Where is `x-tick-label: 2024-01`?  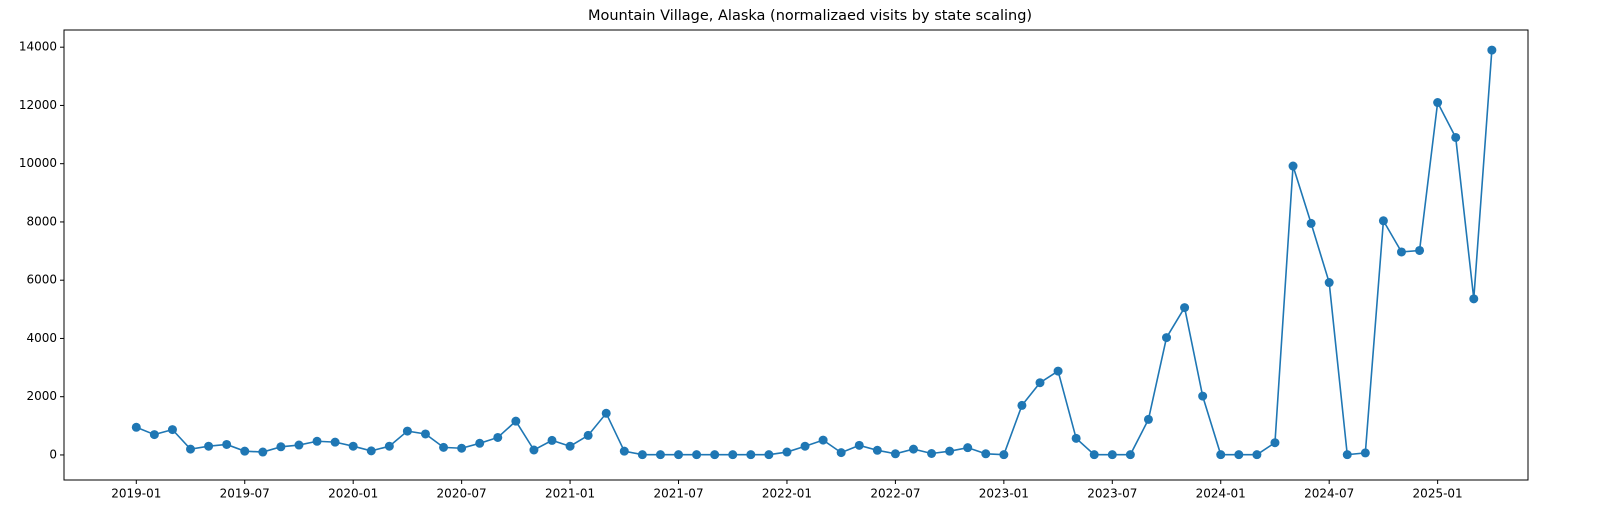
x-tick-label: 2024-01 is located at coordinates (1221, 494).